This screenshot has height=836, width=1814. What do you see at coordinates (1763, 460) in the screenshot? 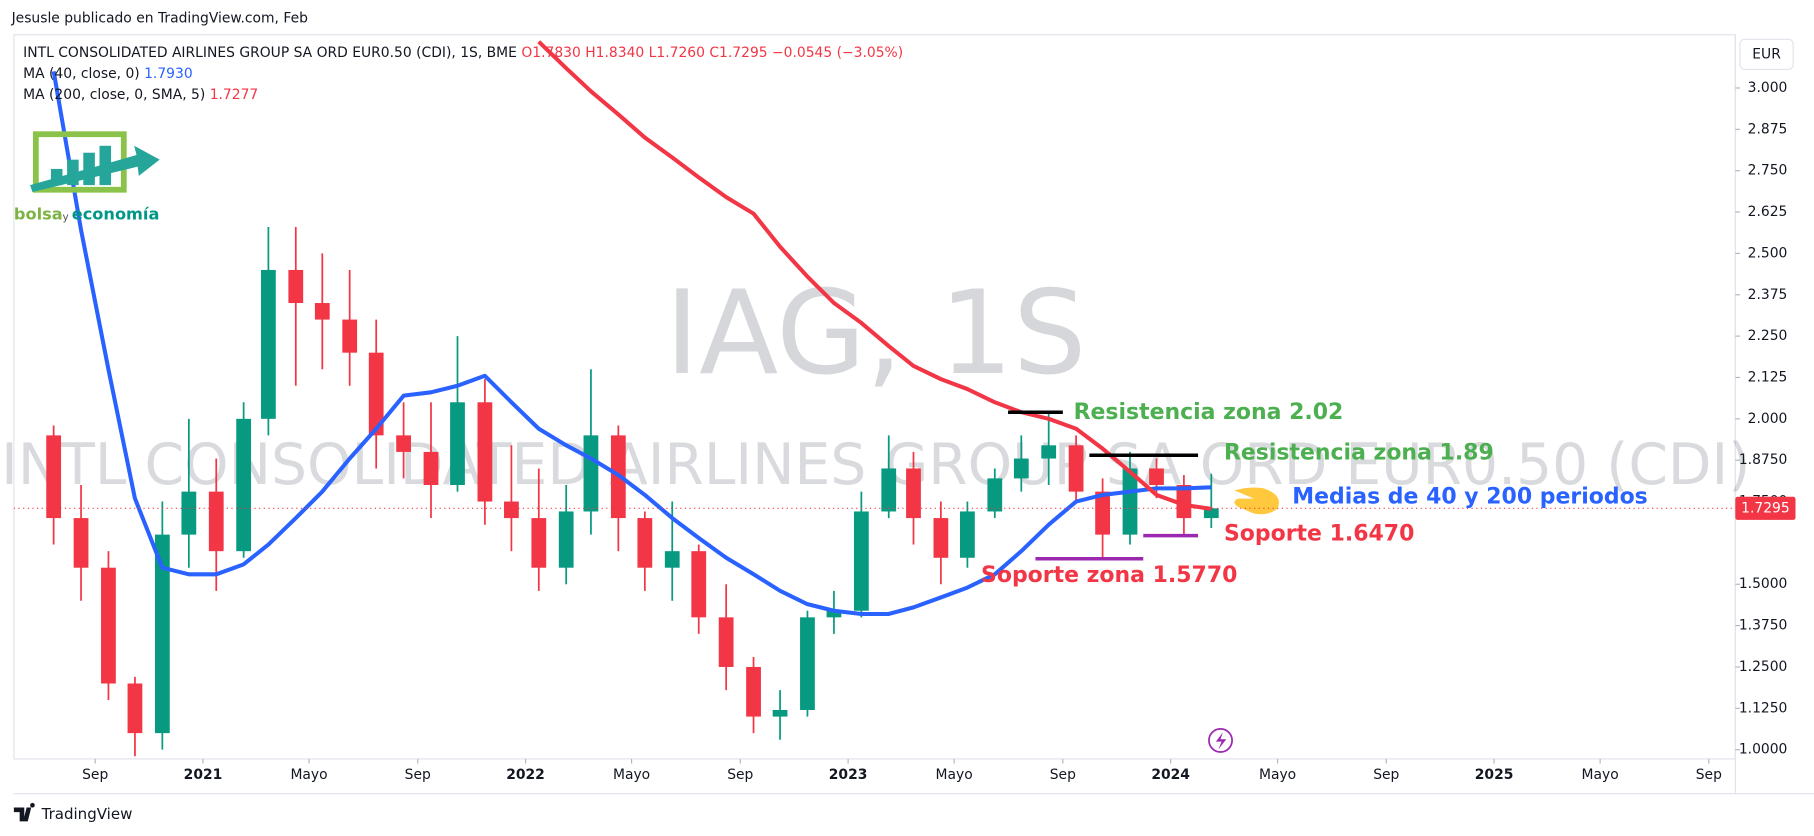
I see `y-tick-label: 1.8750` at bounding box center [1763, 460].